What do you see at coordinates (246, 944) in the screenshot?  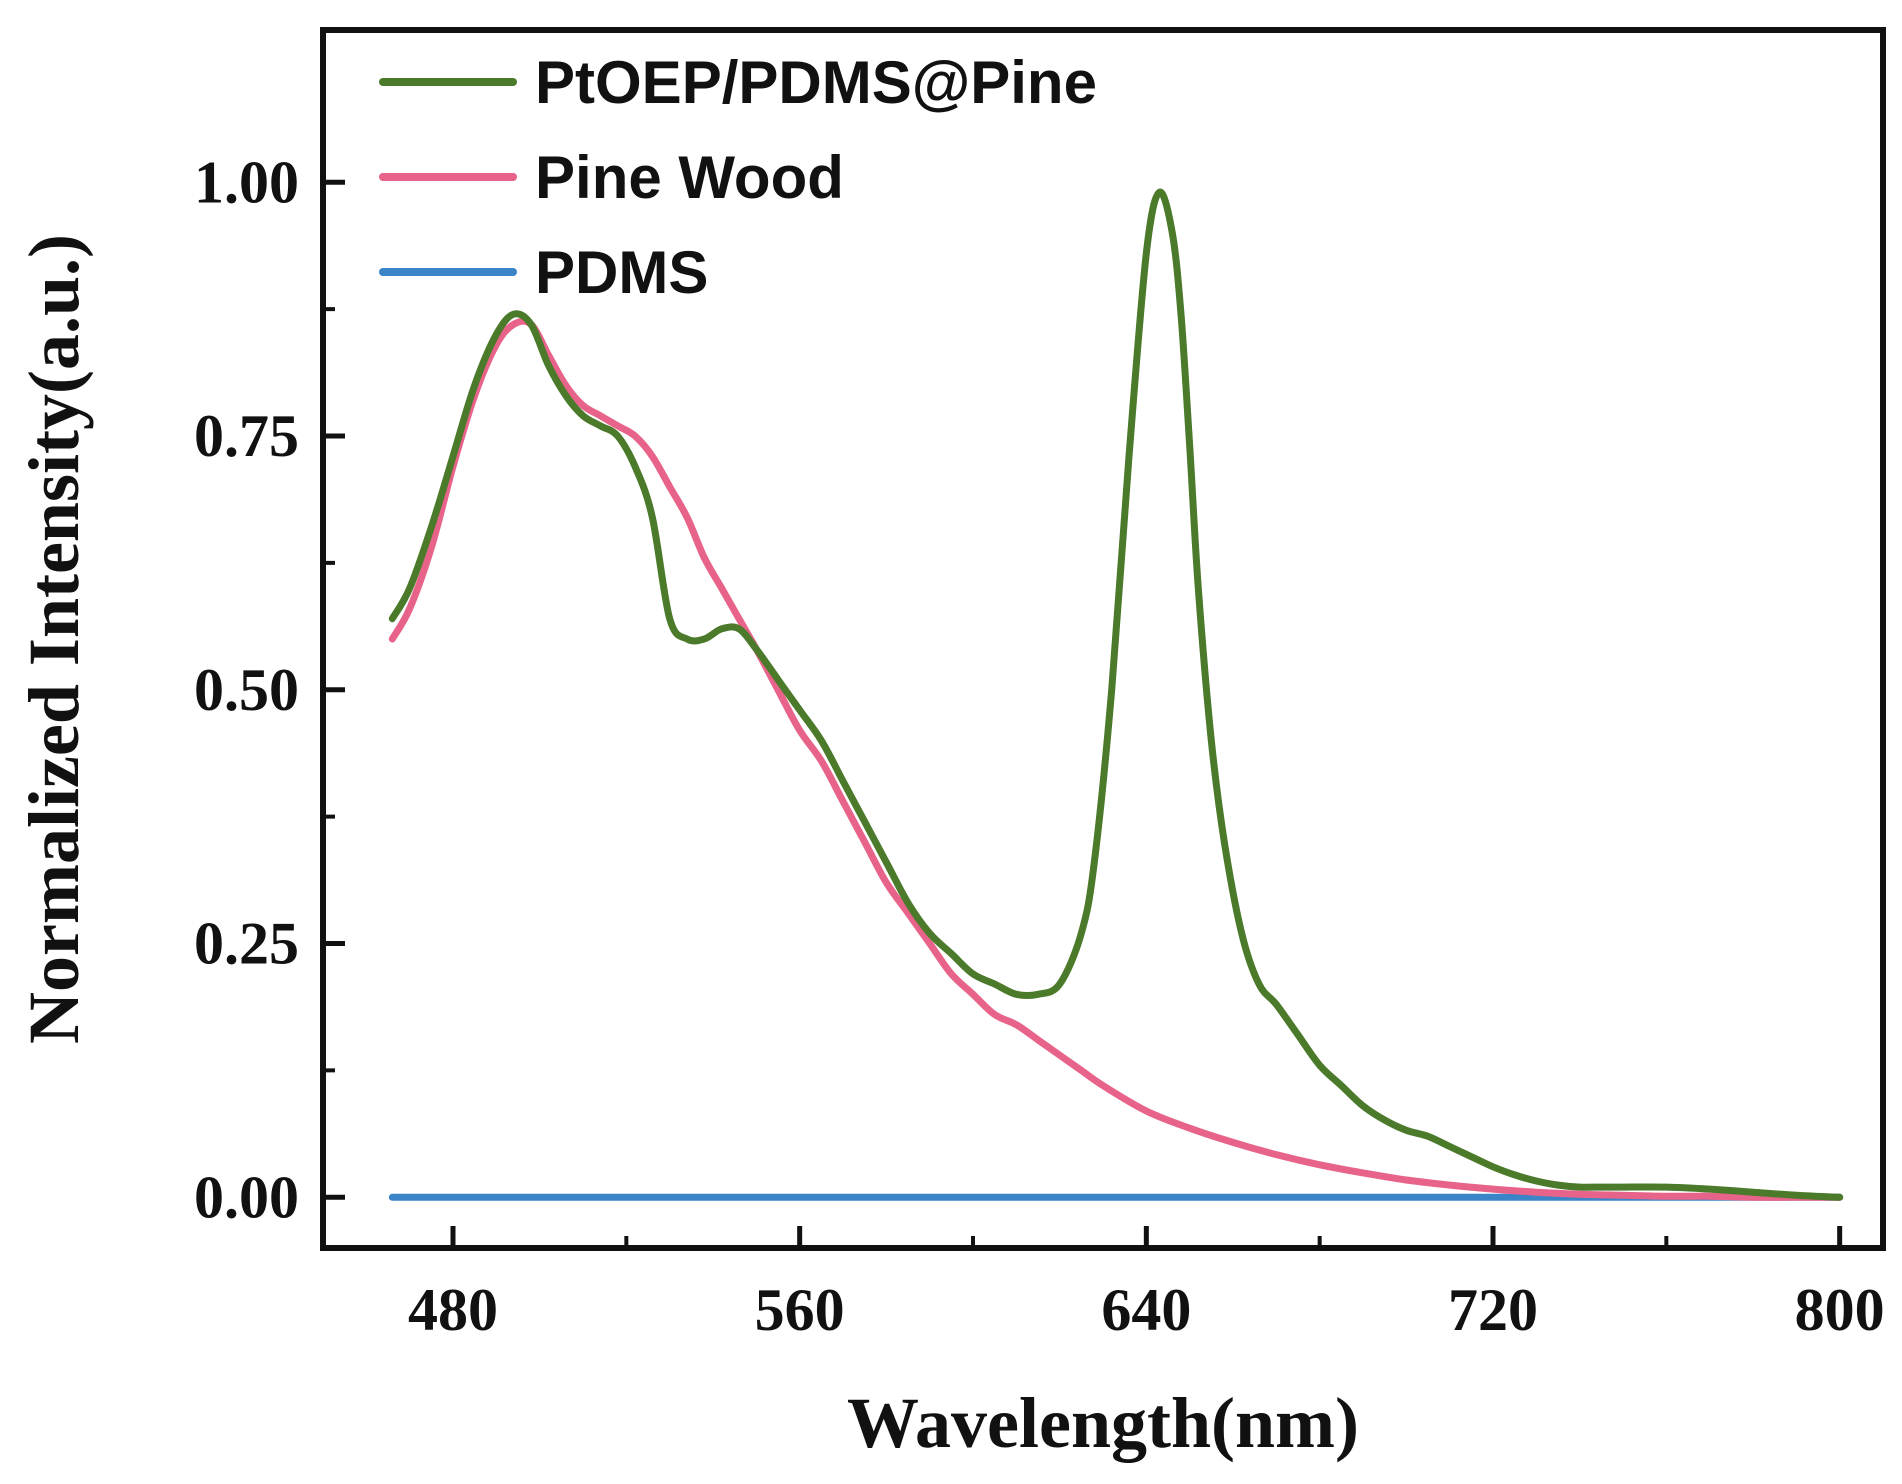 I see `y-tick-label: 0.25` at bounding box center [246, 944].